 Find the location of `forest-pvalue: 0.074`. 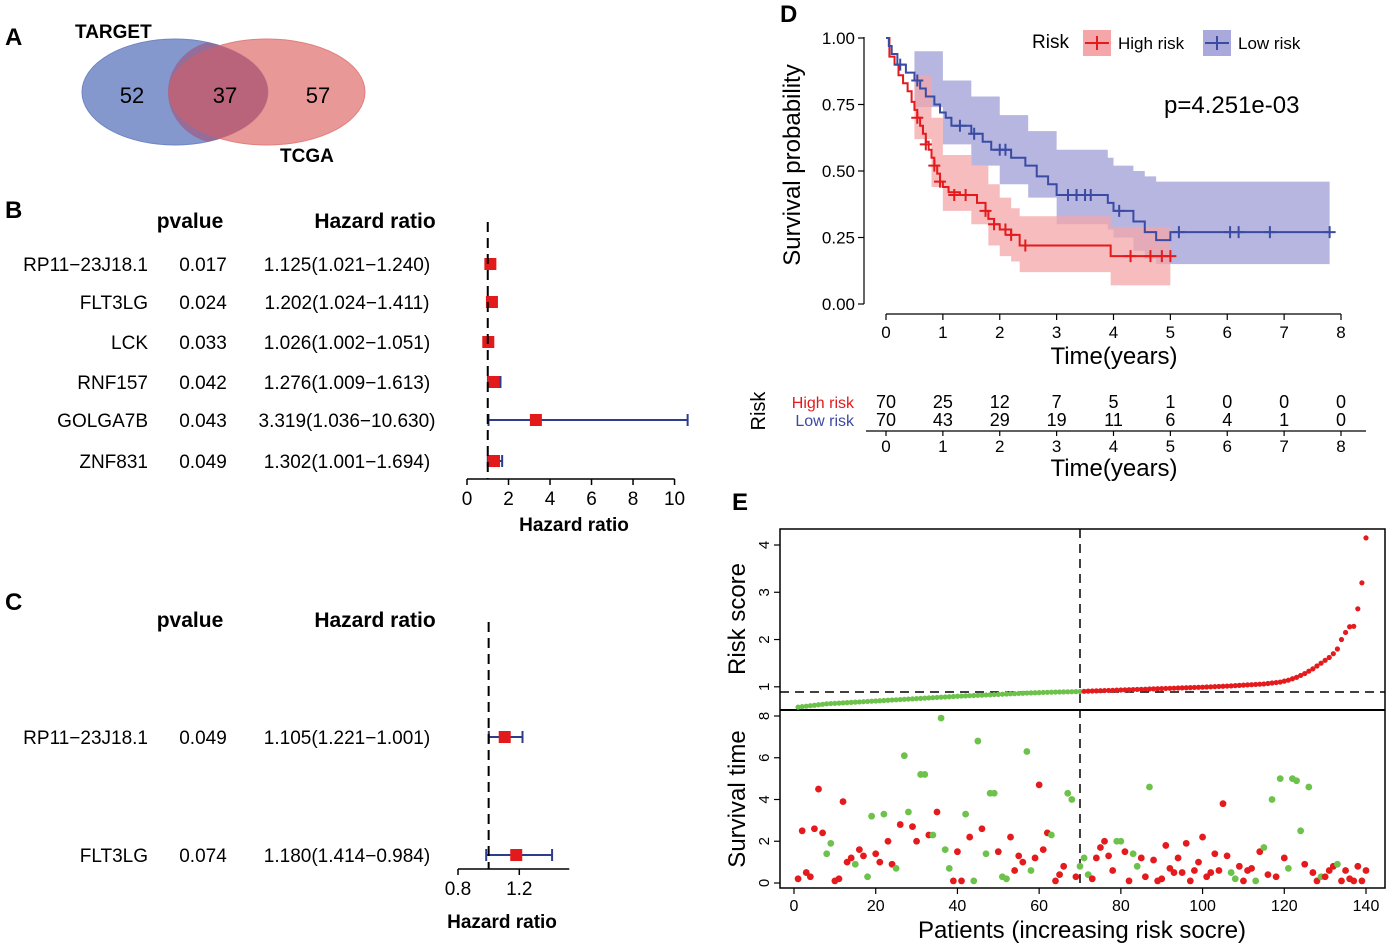

forest-pvalue: 0.074 is located at coordinates (203, 856).